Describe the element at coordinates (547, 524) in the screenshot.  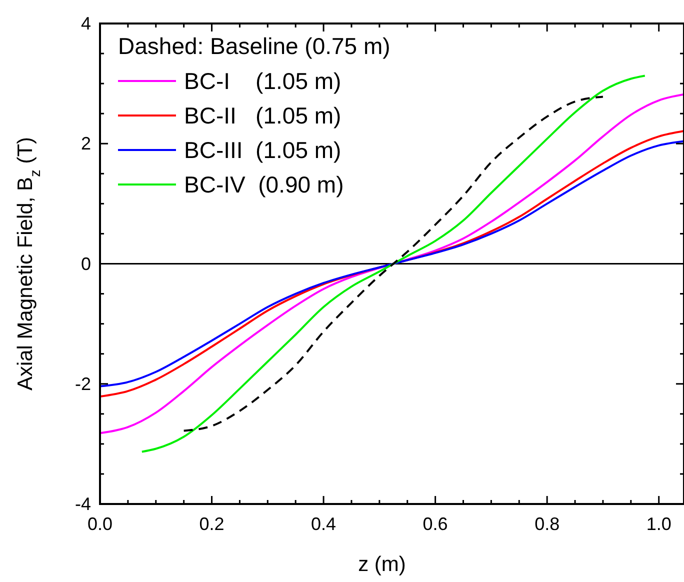
I see `x-tick-label: 0.8` at that location.